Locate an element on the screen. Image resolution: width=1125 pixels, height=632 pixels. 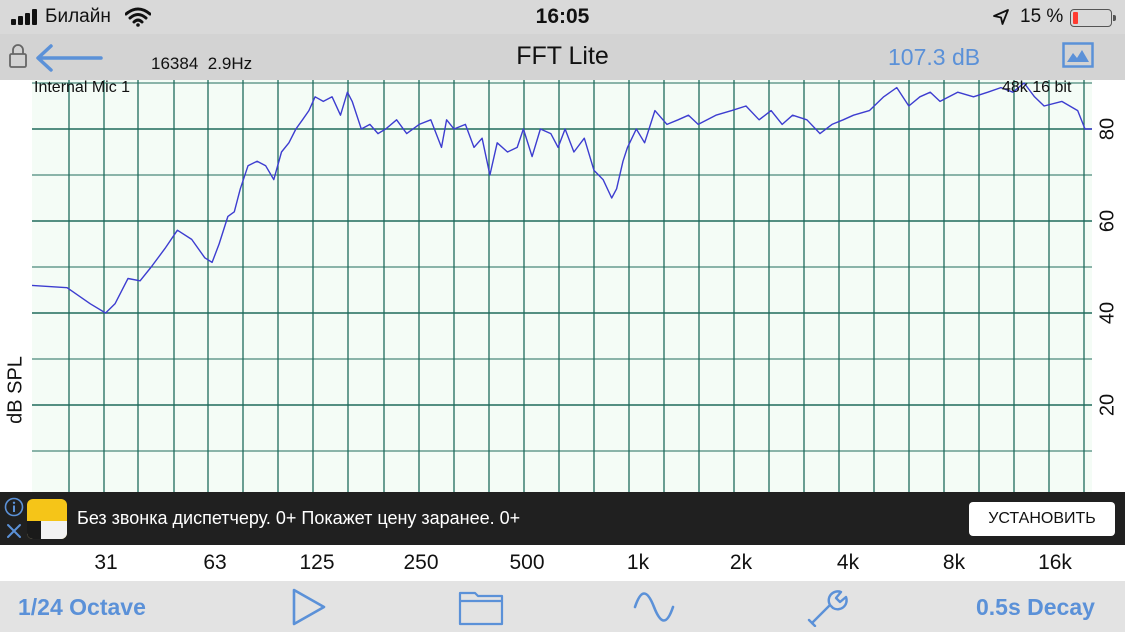
x-axis-area: 31 63 125 250 500 1k 2k 4k 8k 16k is located at coordinates (562, 563).